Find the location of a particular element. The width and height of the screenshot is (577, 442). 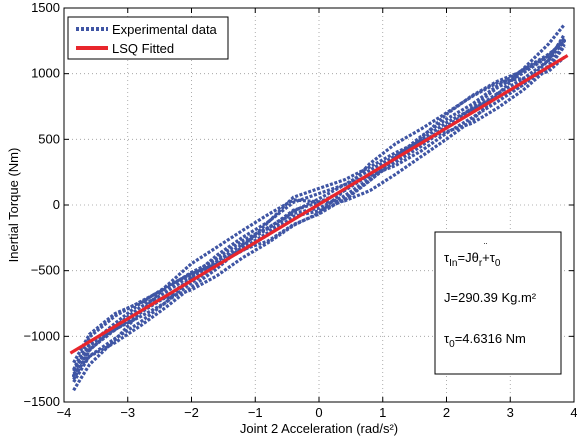

y-tick-label: 0 is located at coordinates (56, 204).